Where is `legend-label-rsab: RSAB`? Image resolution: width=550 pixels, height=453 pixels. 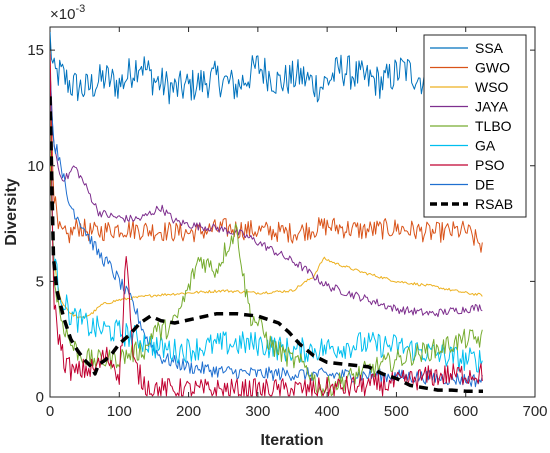 legend-label-rsab: RSAB is located at coordinates (494, 204).